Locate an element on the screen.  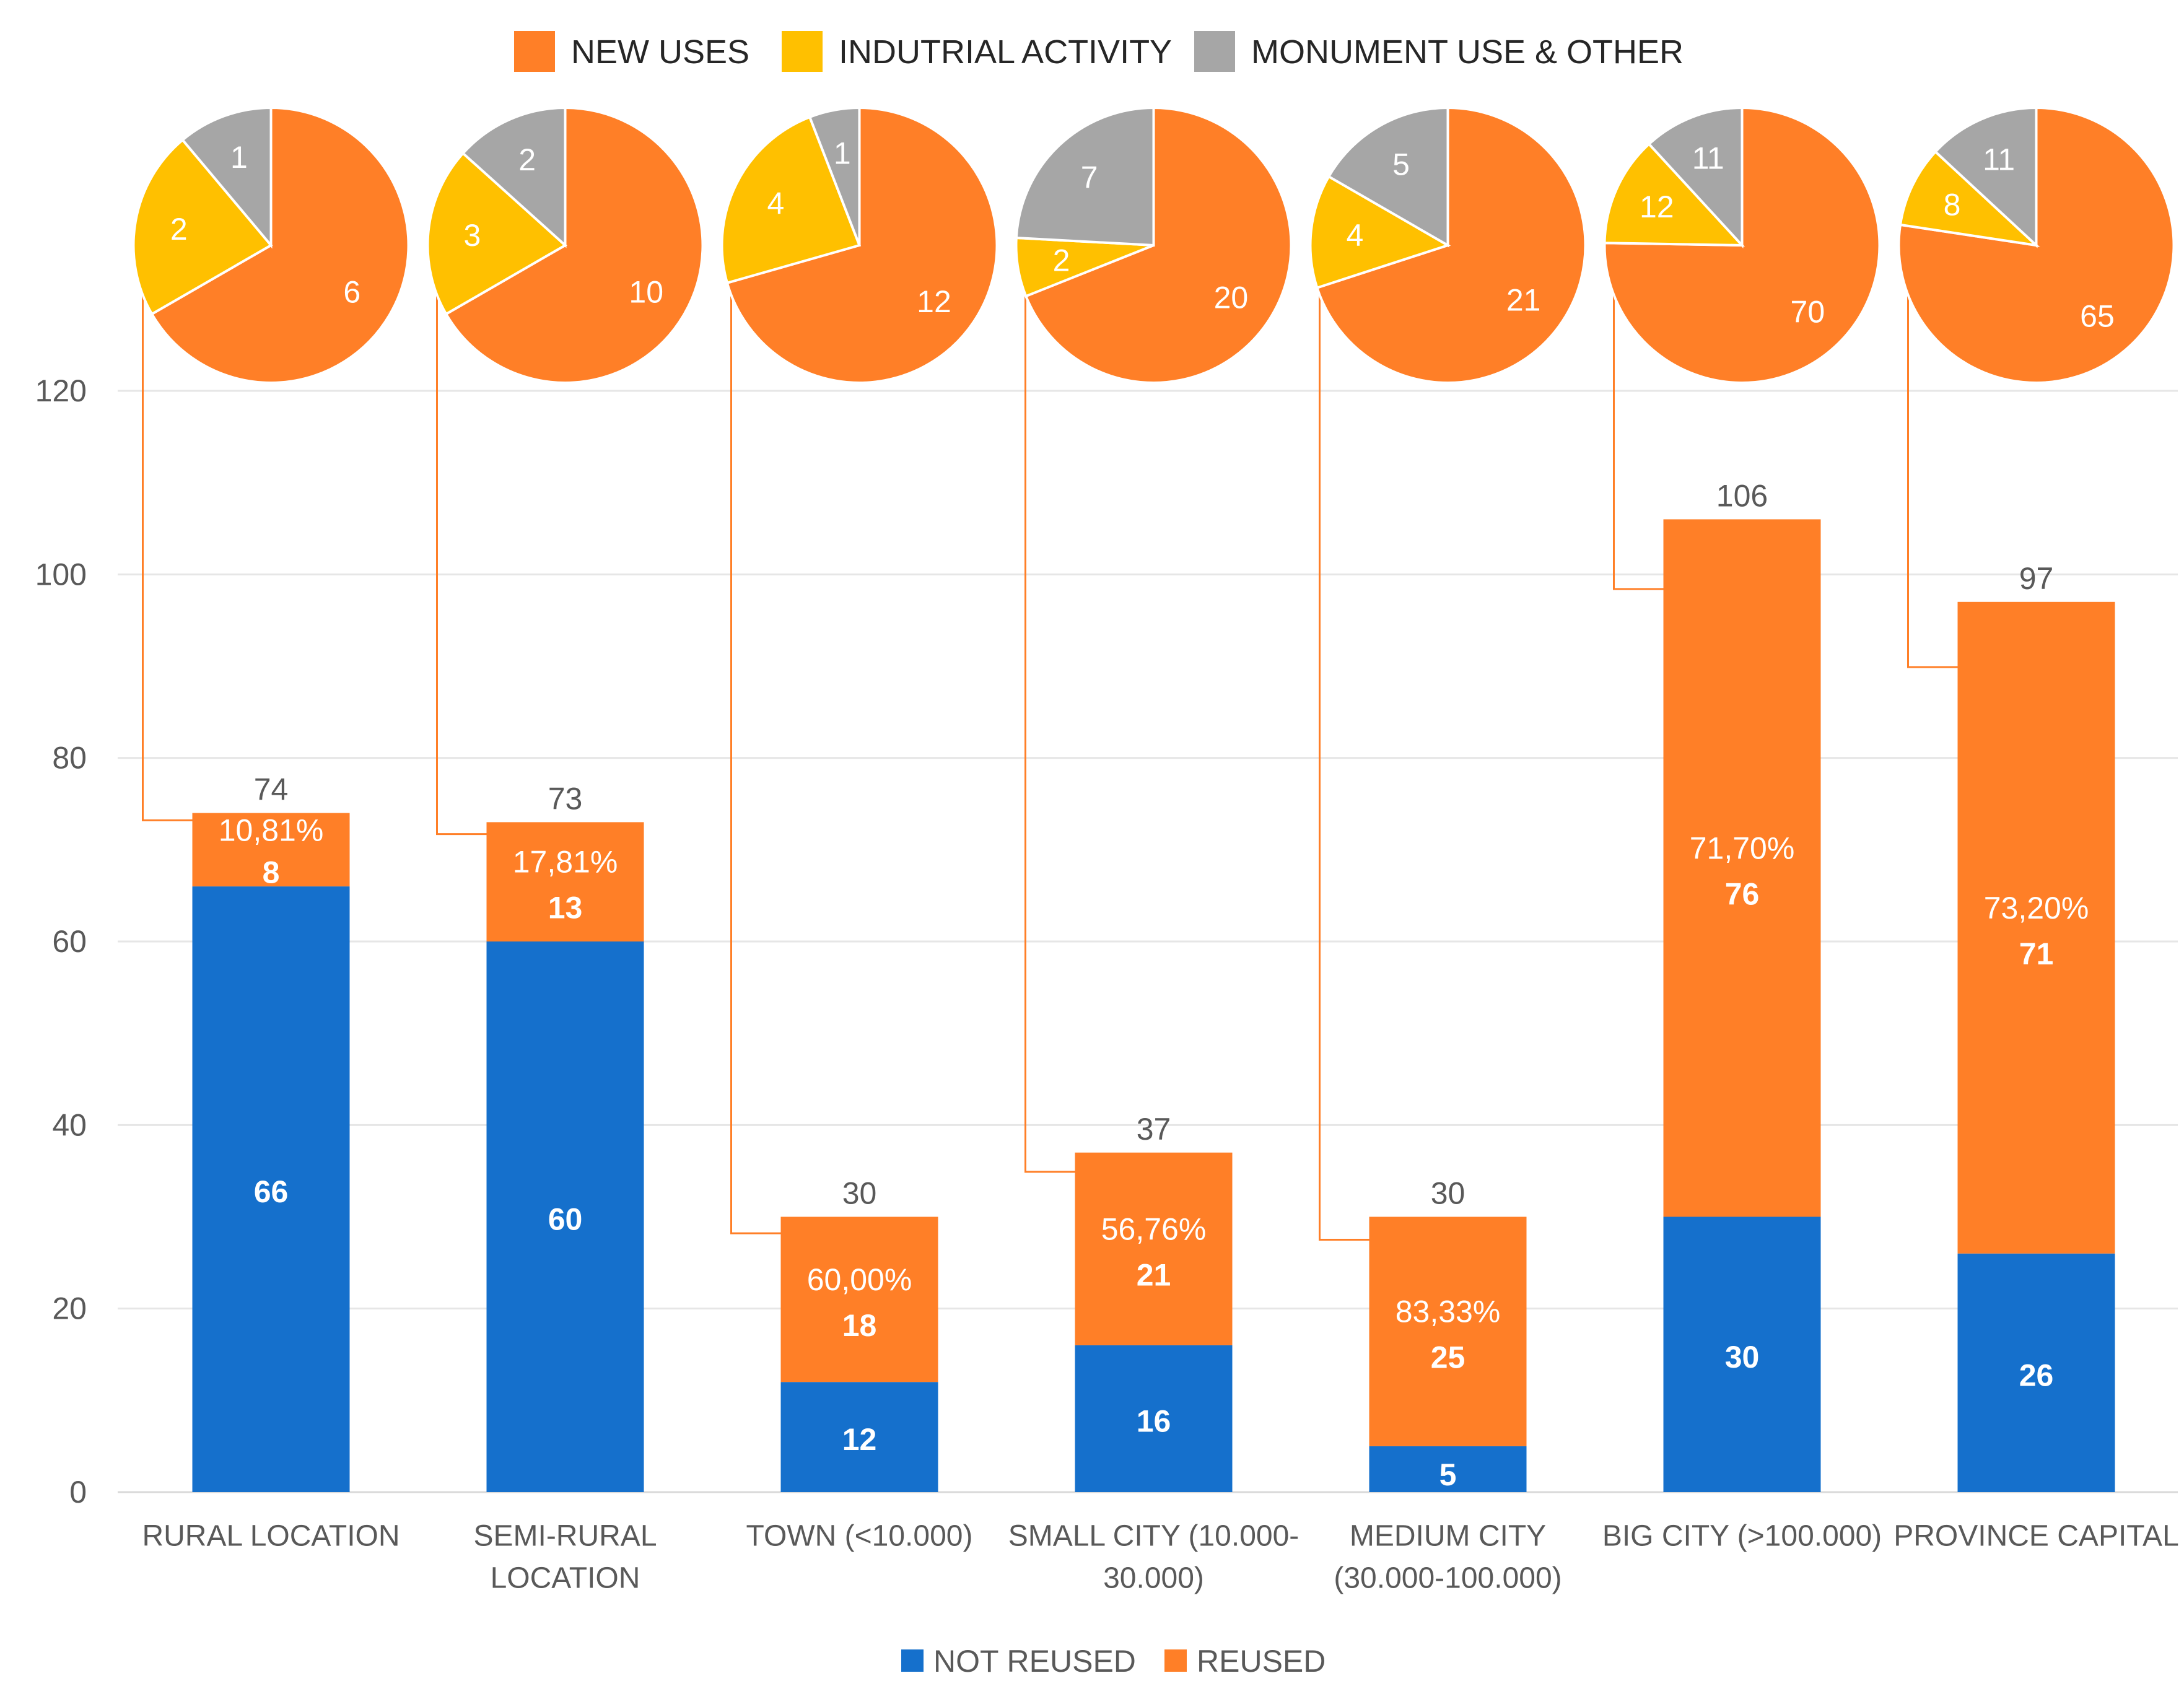
bar-label-reused: 13 is located at coordinates (566, 908).